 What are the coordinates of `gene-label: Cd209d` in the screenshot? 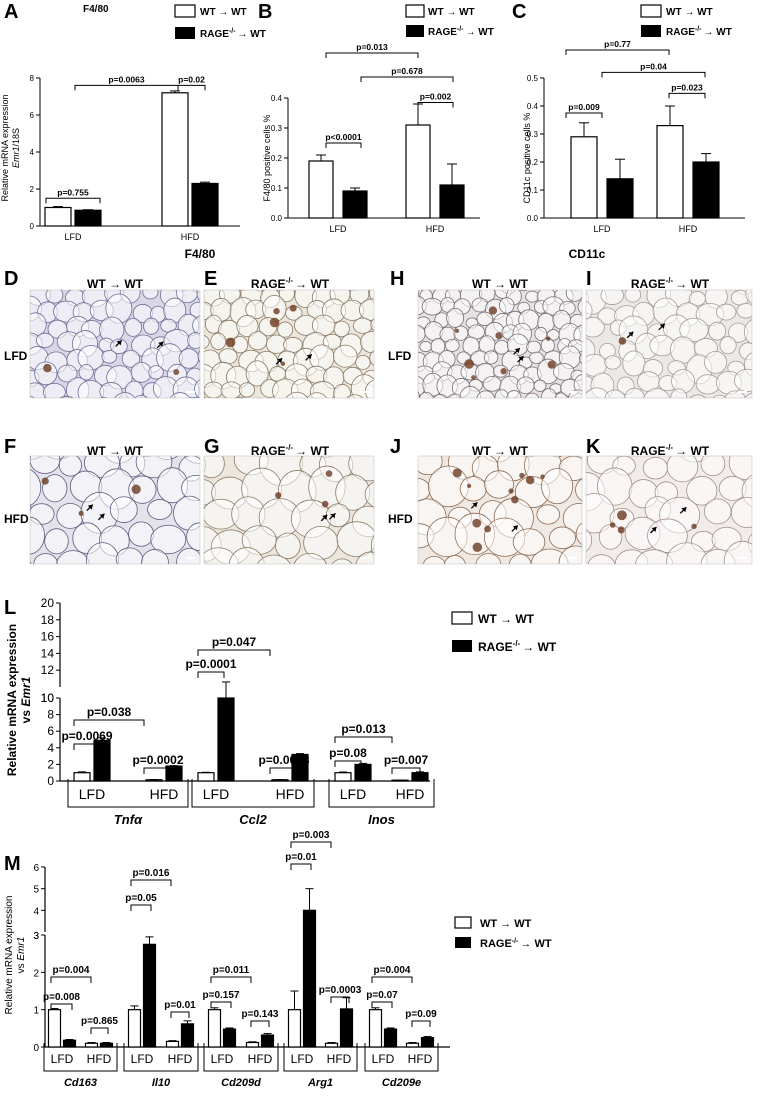 It's located at (241, 1083).